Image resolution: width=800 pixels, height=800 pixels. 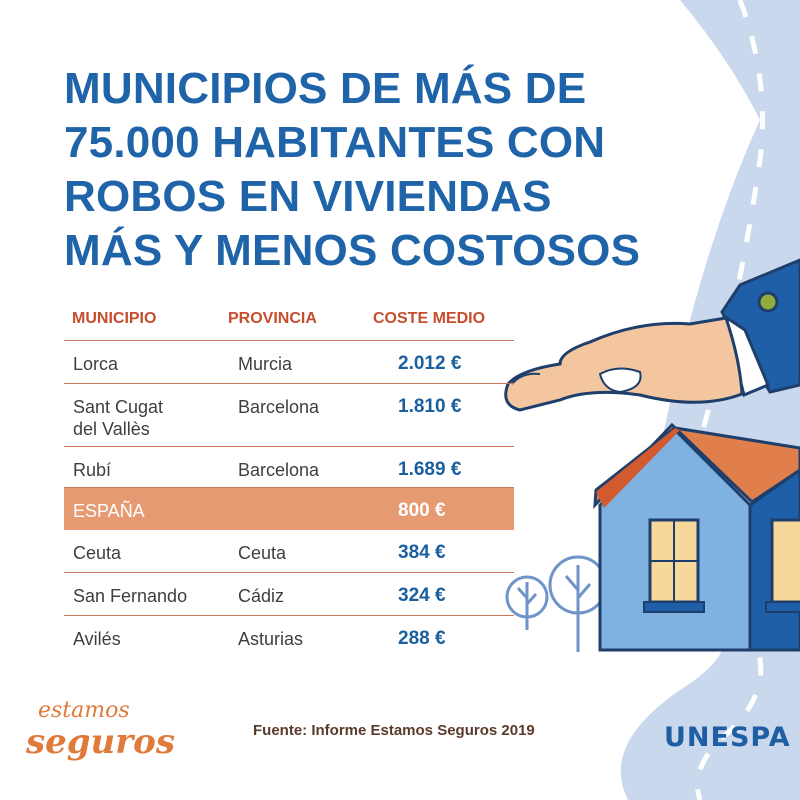 What do you see at coordinates (100, 742) in the screenshot?
I see `logo-text: seguros` at bounding box center [100, 742].